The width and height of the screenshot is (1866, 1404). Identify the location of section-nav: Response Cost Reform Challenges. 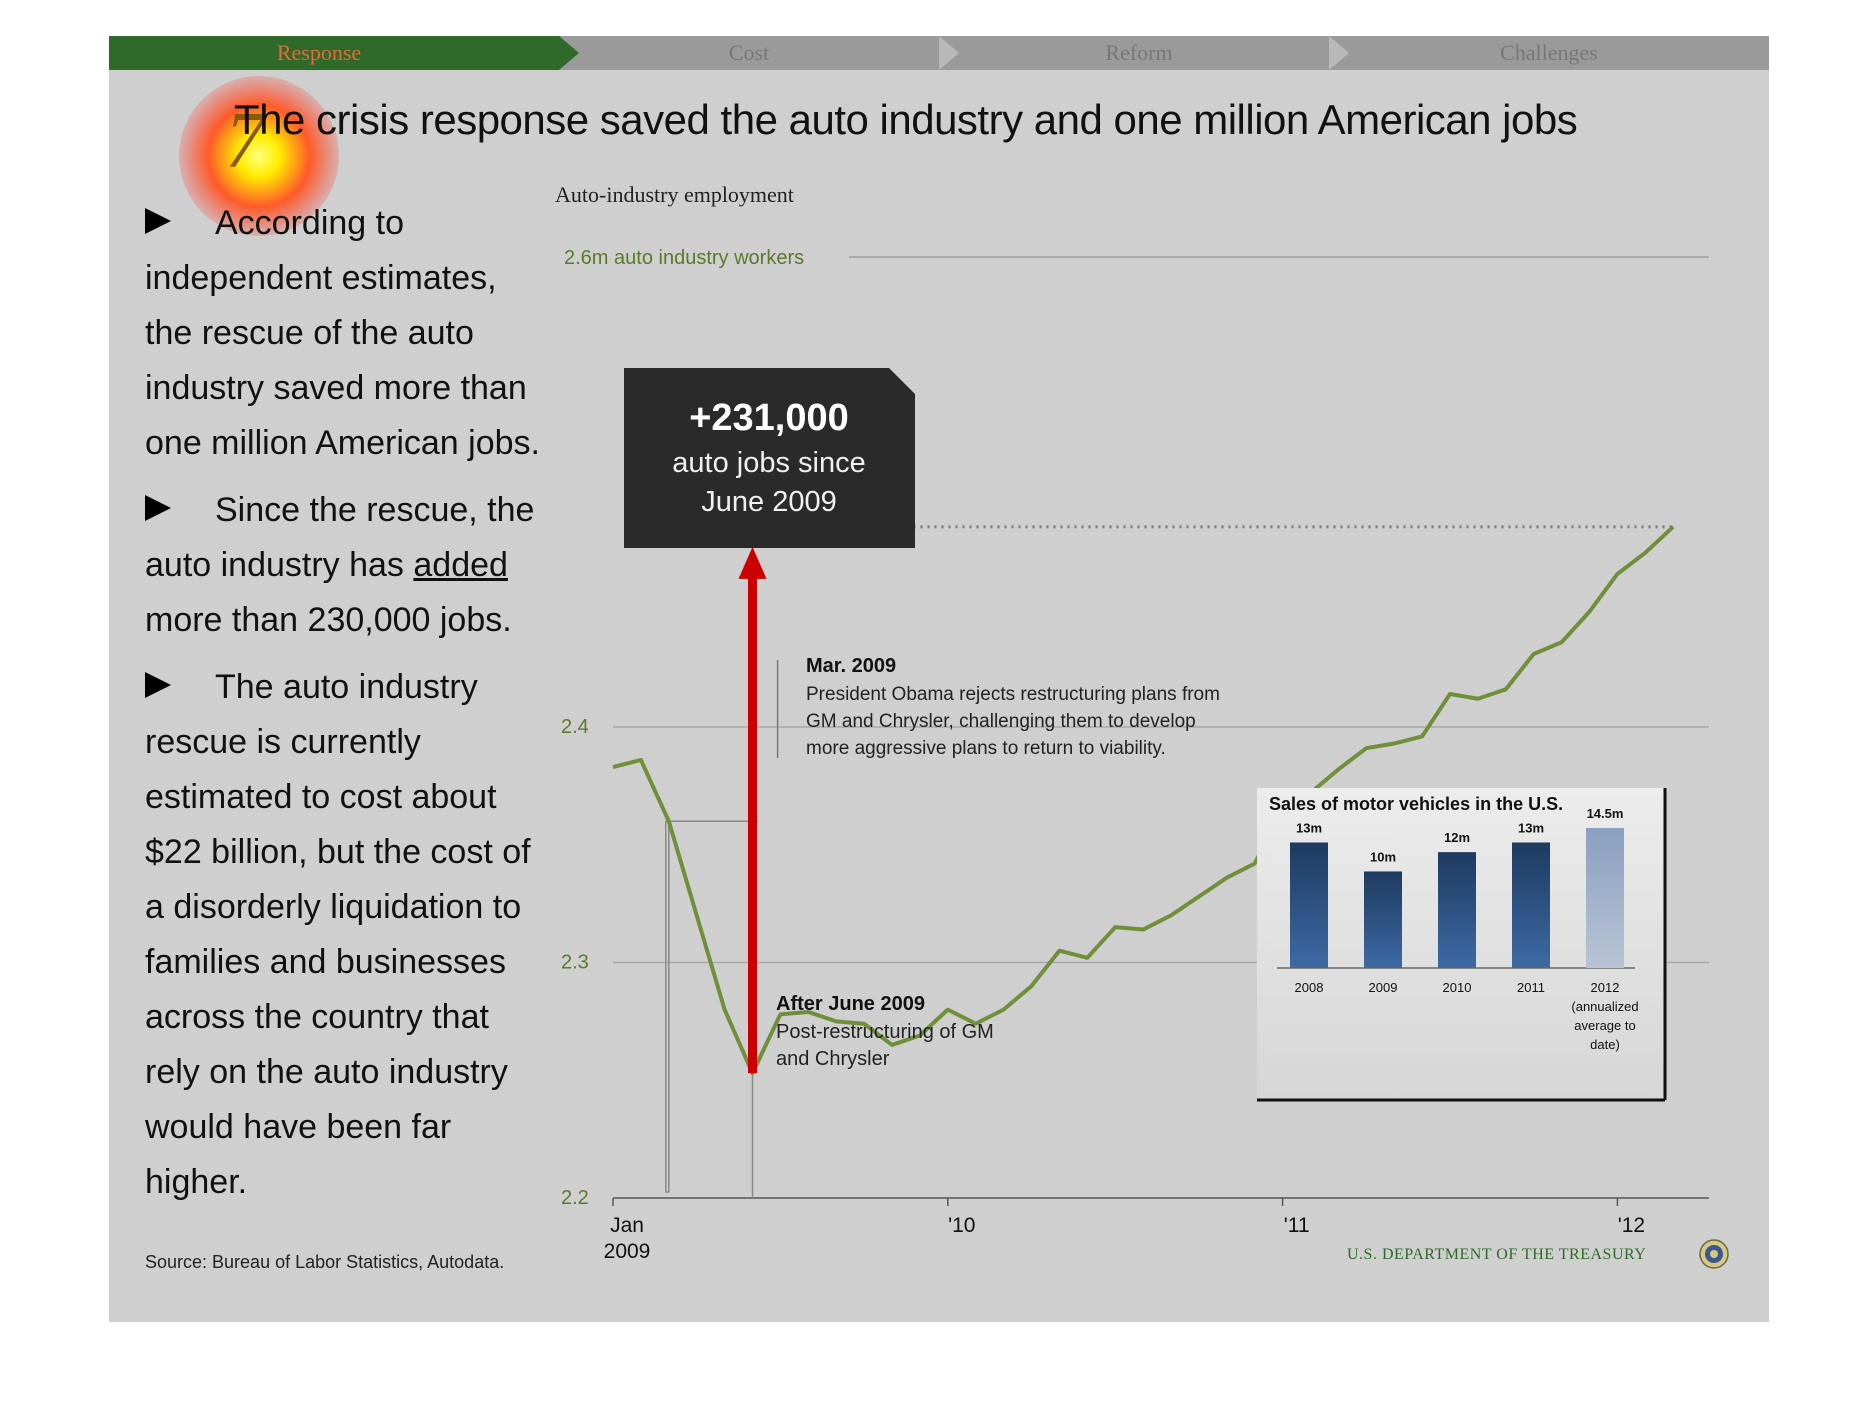
(939, 53).